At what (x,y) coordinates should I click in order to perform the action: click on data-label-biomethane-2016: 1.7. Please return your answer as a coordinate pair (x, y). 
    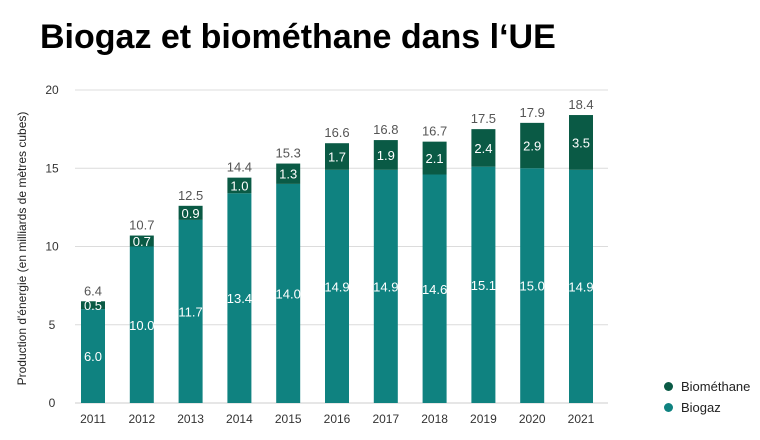
    Looking at the image, I should click on (337, 157).